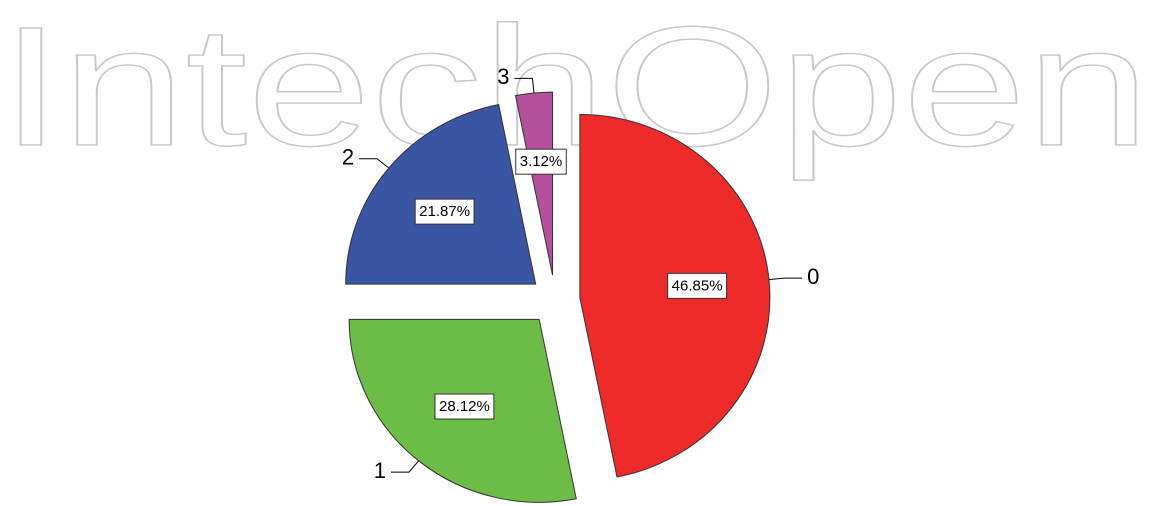 The image size is (1151, 506). I want to click on pie-slice, so click(441, 194).